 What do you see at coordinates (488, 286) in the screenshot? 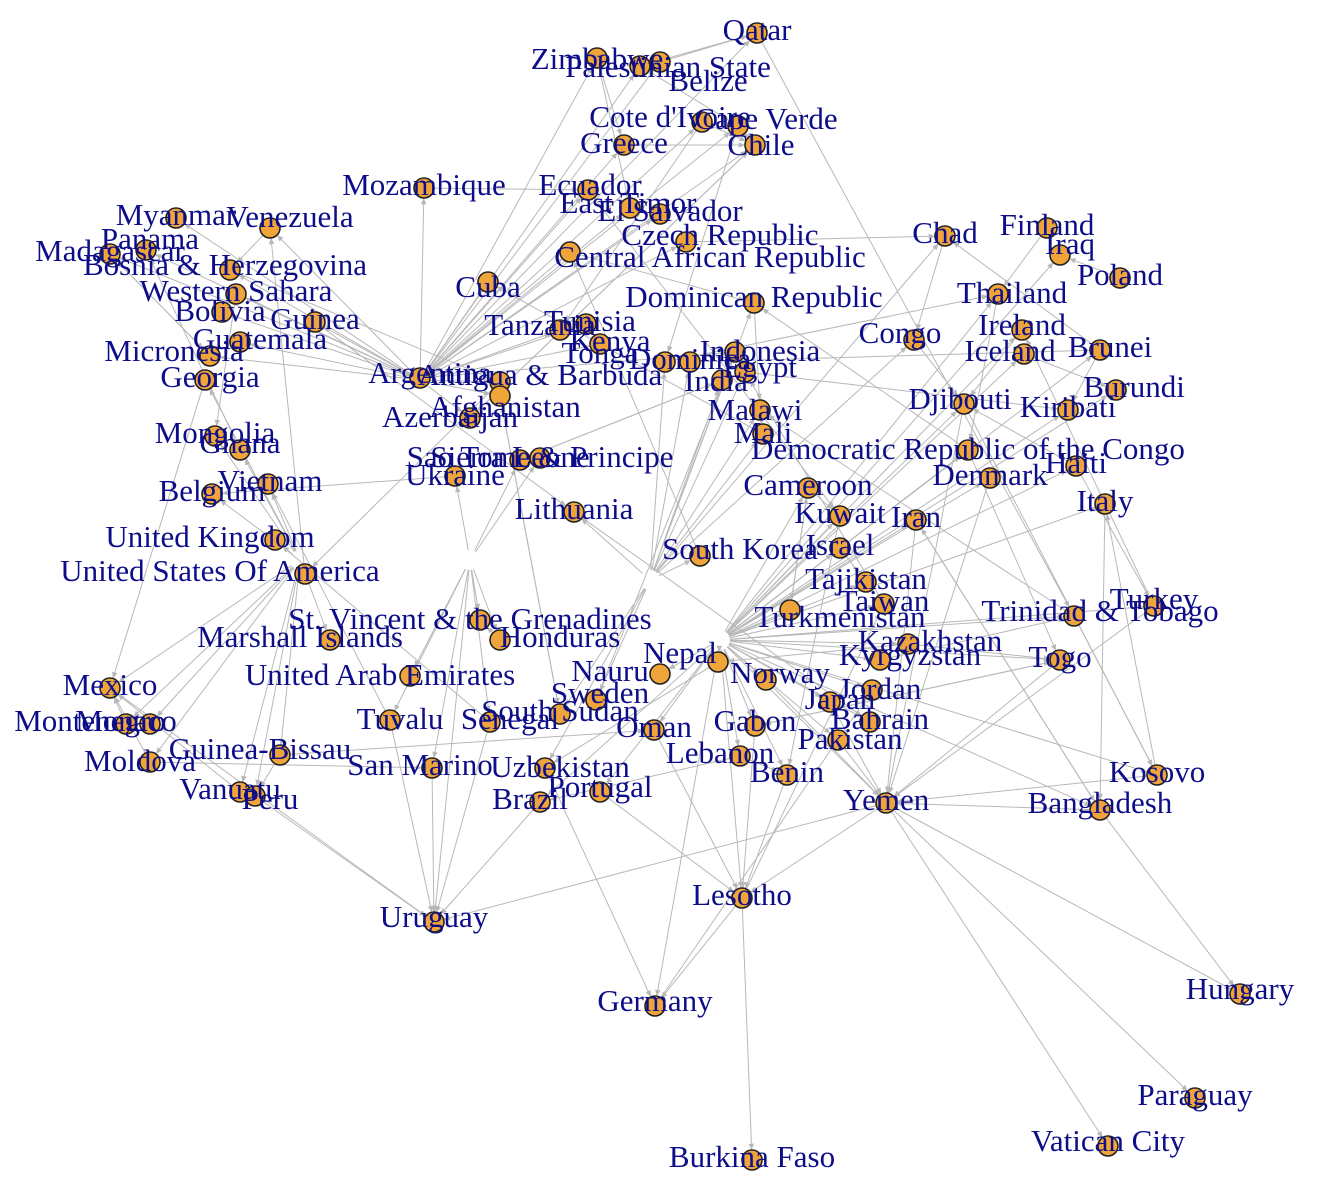
I see `node-label-cuba: Cuba` at bounding box center [488, 286].